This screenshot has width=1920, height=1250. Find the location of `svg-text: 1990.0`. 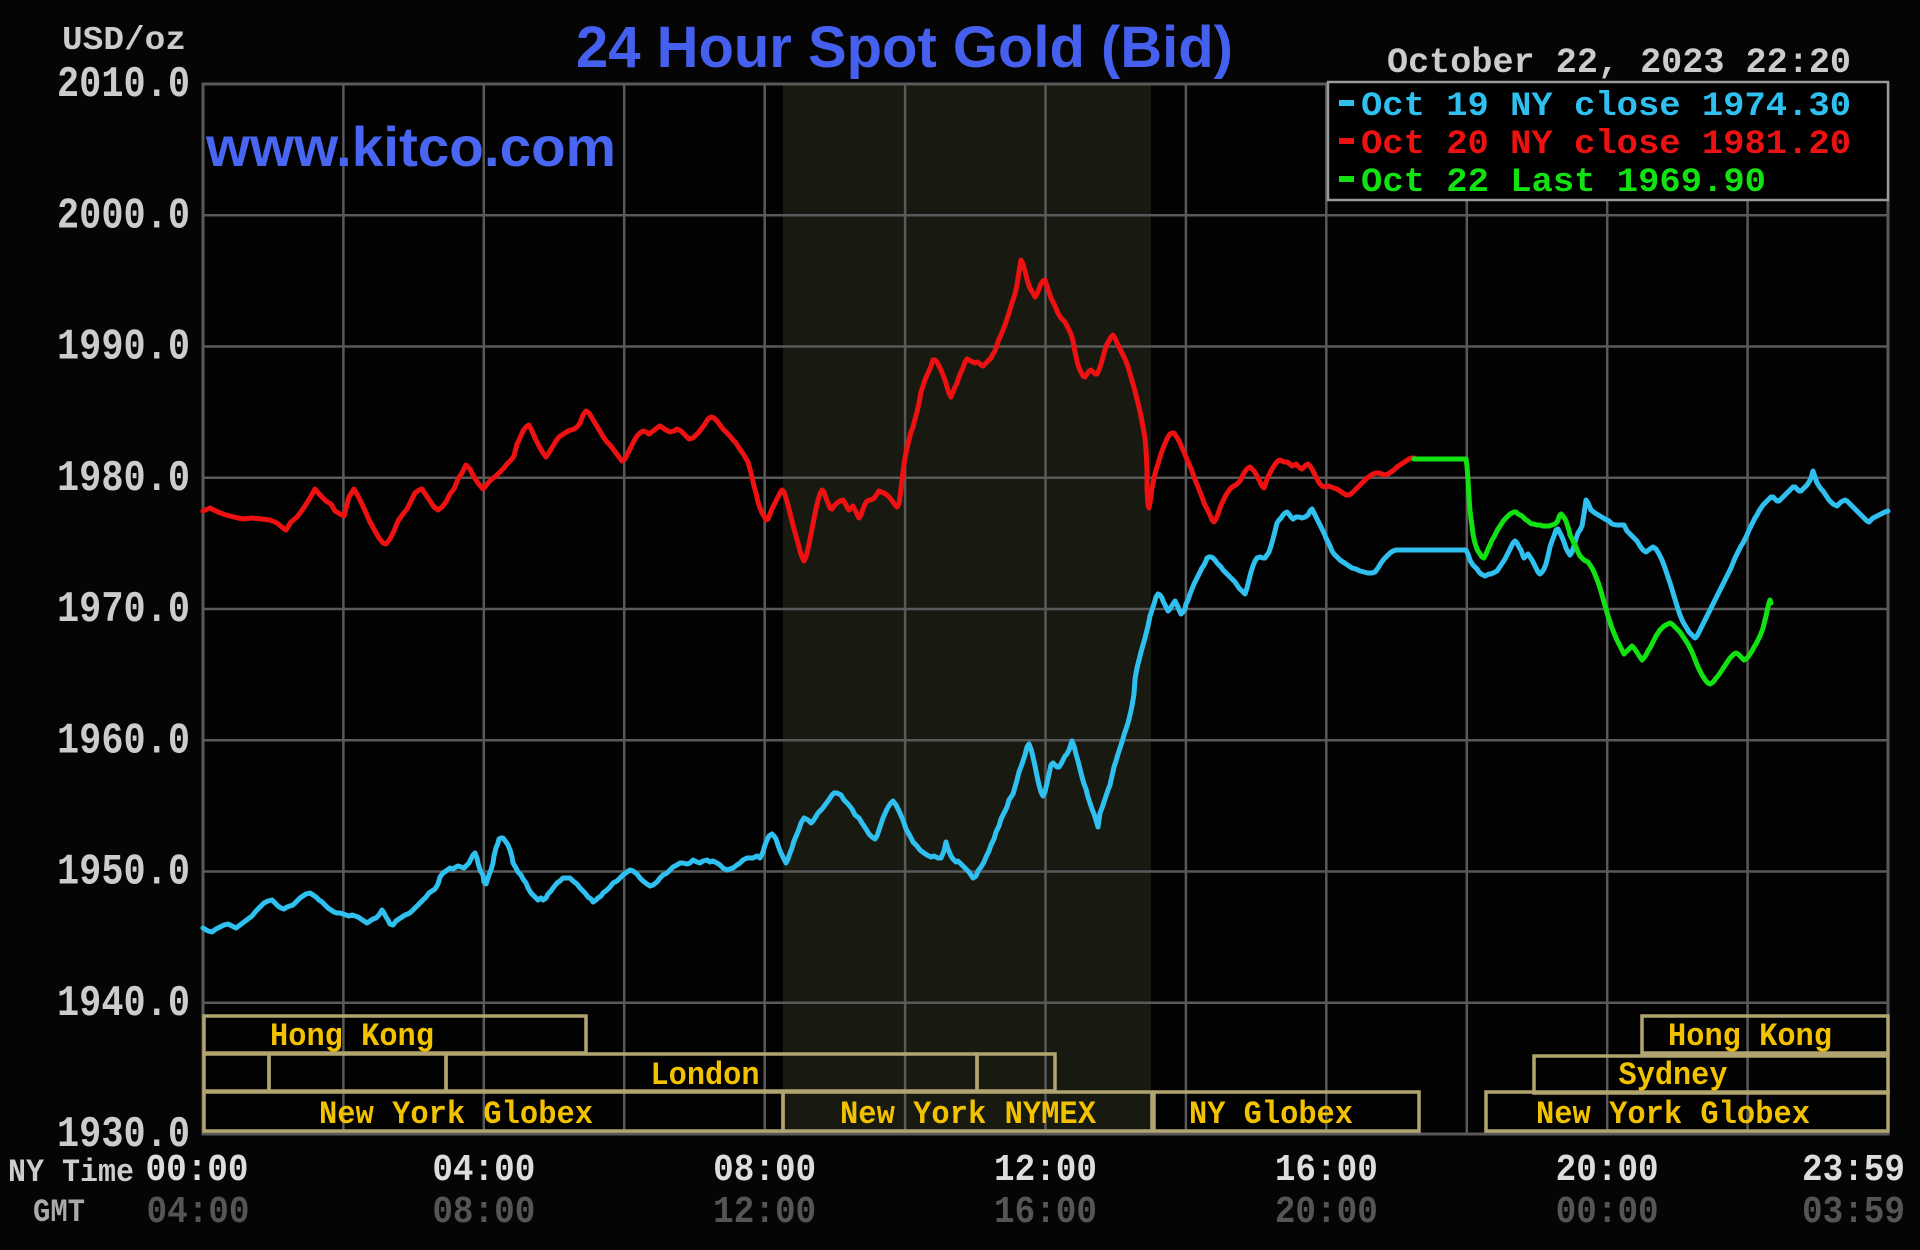

svg-text: 1990.0 is located at coordinates (123, 348).